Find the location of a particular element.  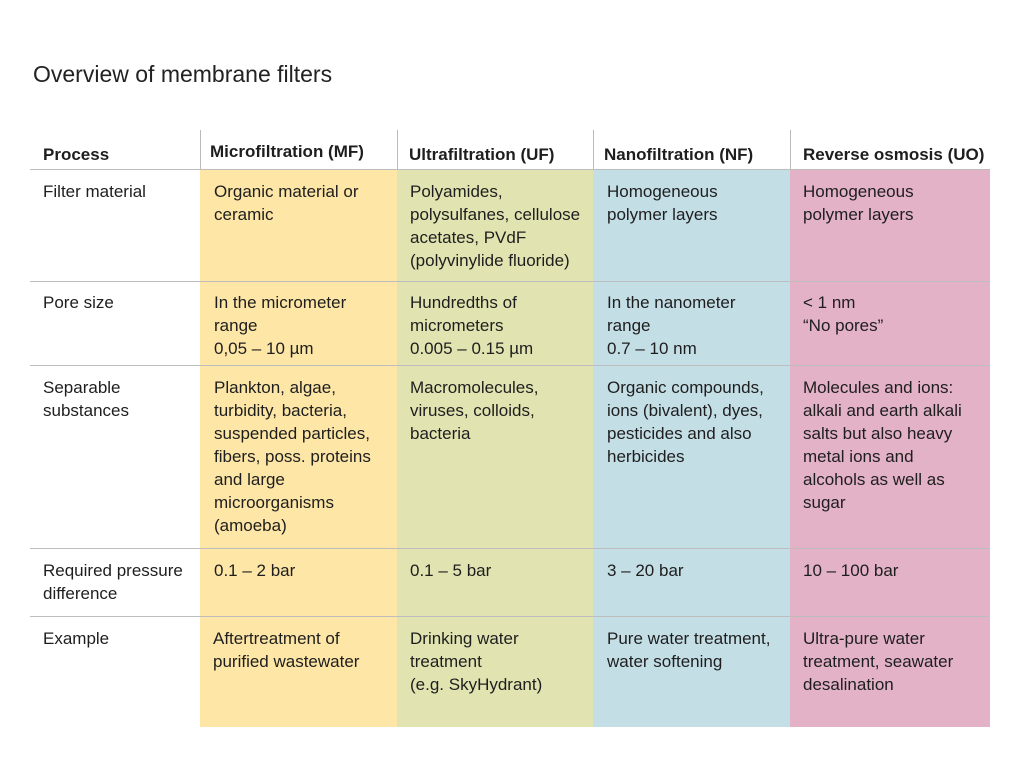

table-cell: < 1 nm “No pores” is located at coordinates (843, 314).